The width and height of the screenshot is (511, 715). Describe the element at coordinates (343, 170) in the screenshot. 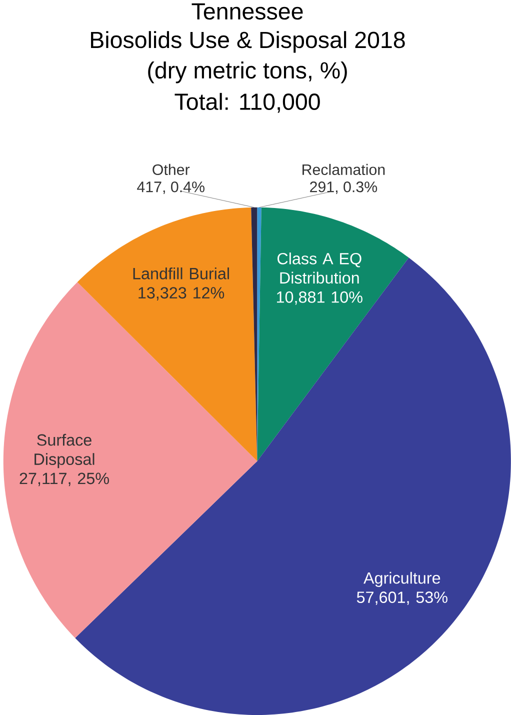

I see `slice-label: Reclamation` at that location.